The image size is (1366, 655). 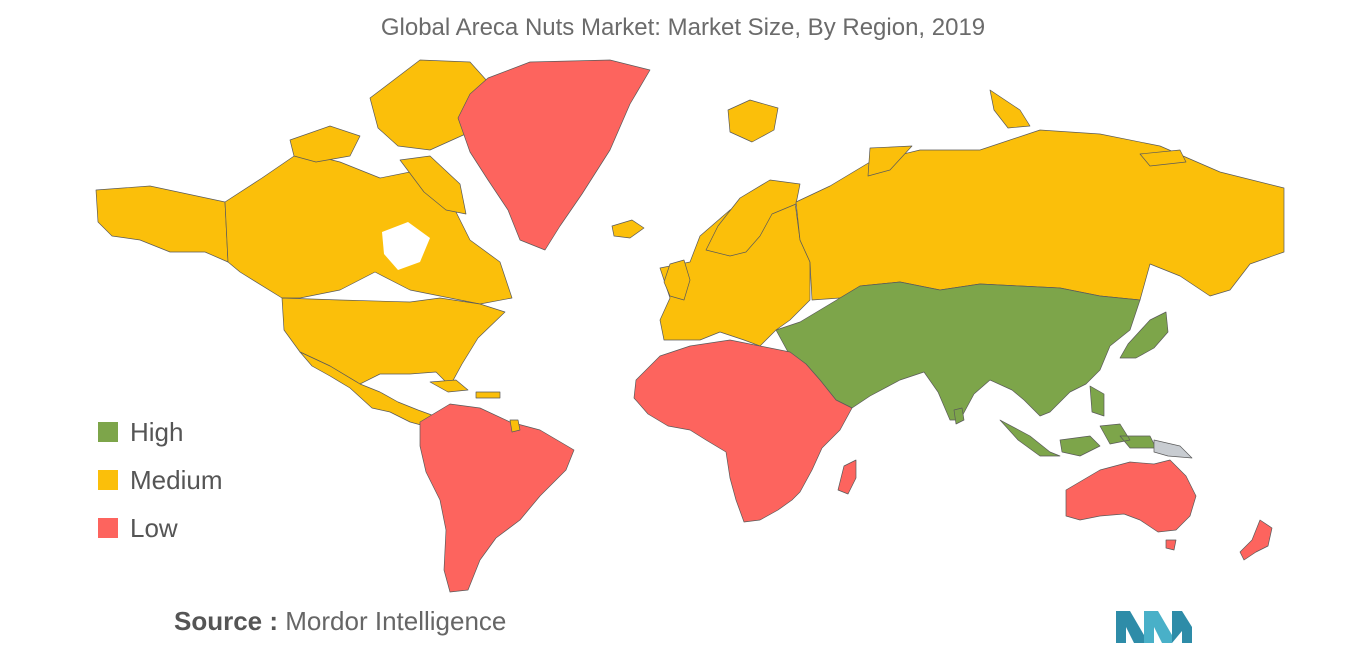 What do you see at coordinates (959, 416) in the screenshot?
I see `region-sri-lanka` at bounding box center [959, 416].